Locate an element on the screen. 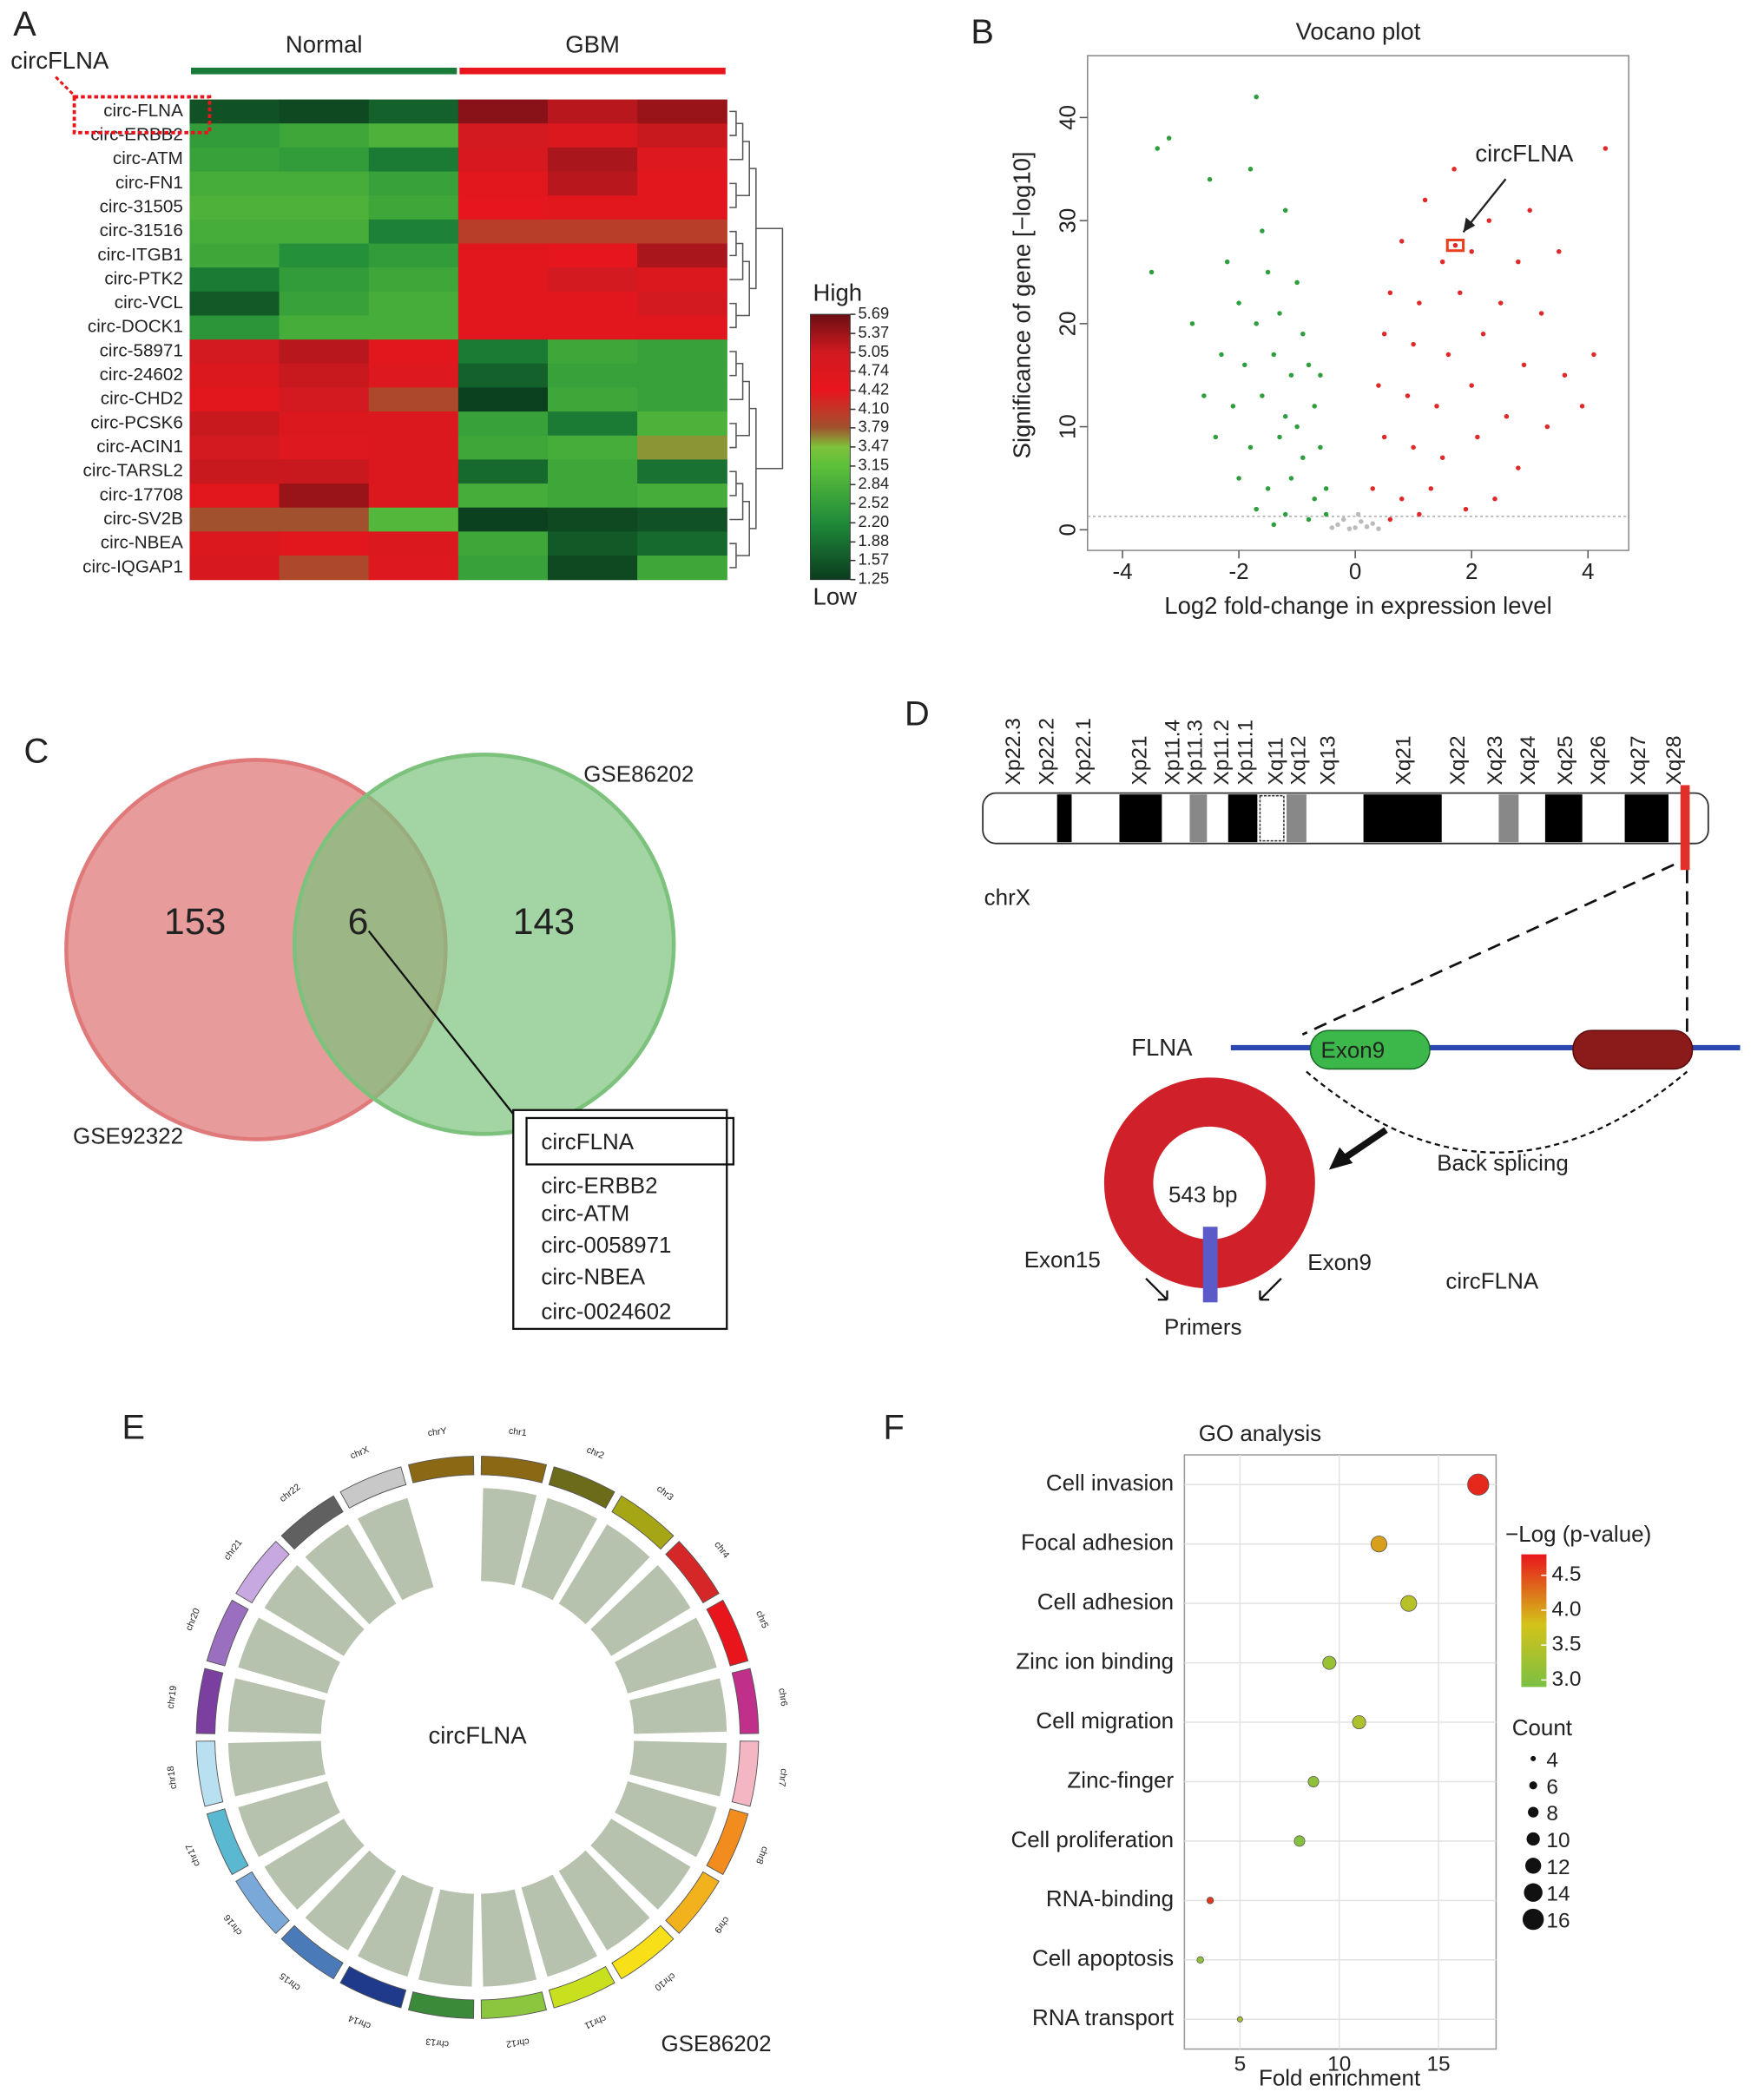 This screenshot has height=2092, width=1764. group-label: GBM is located at coordinates (593, 44).